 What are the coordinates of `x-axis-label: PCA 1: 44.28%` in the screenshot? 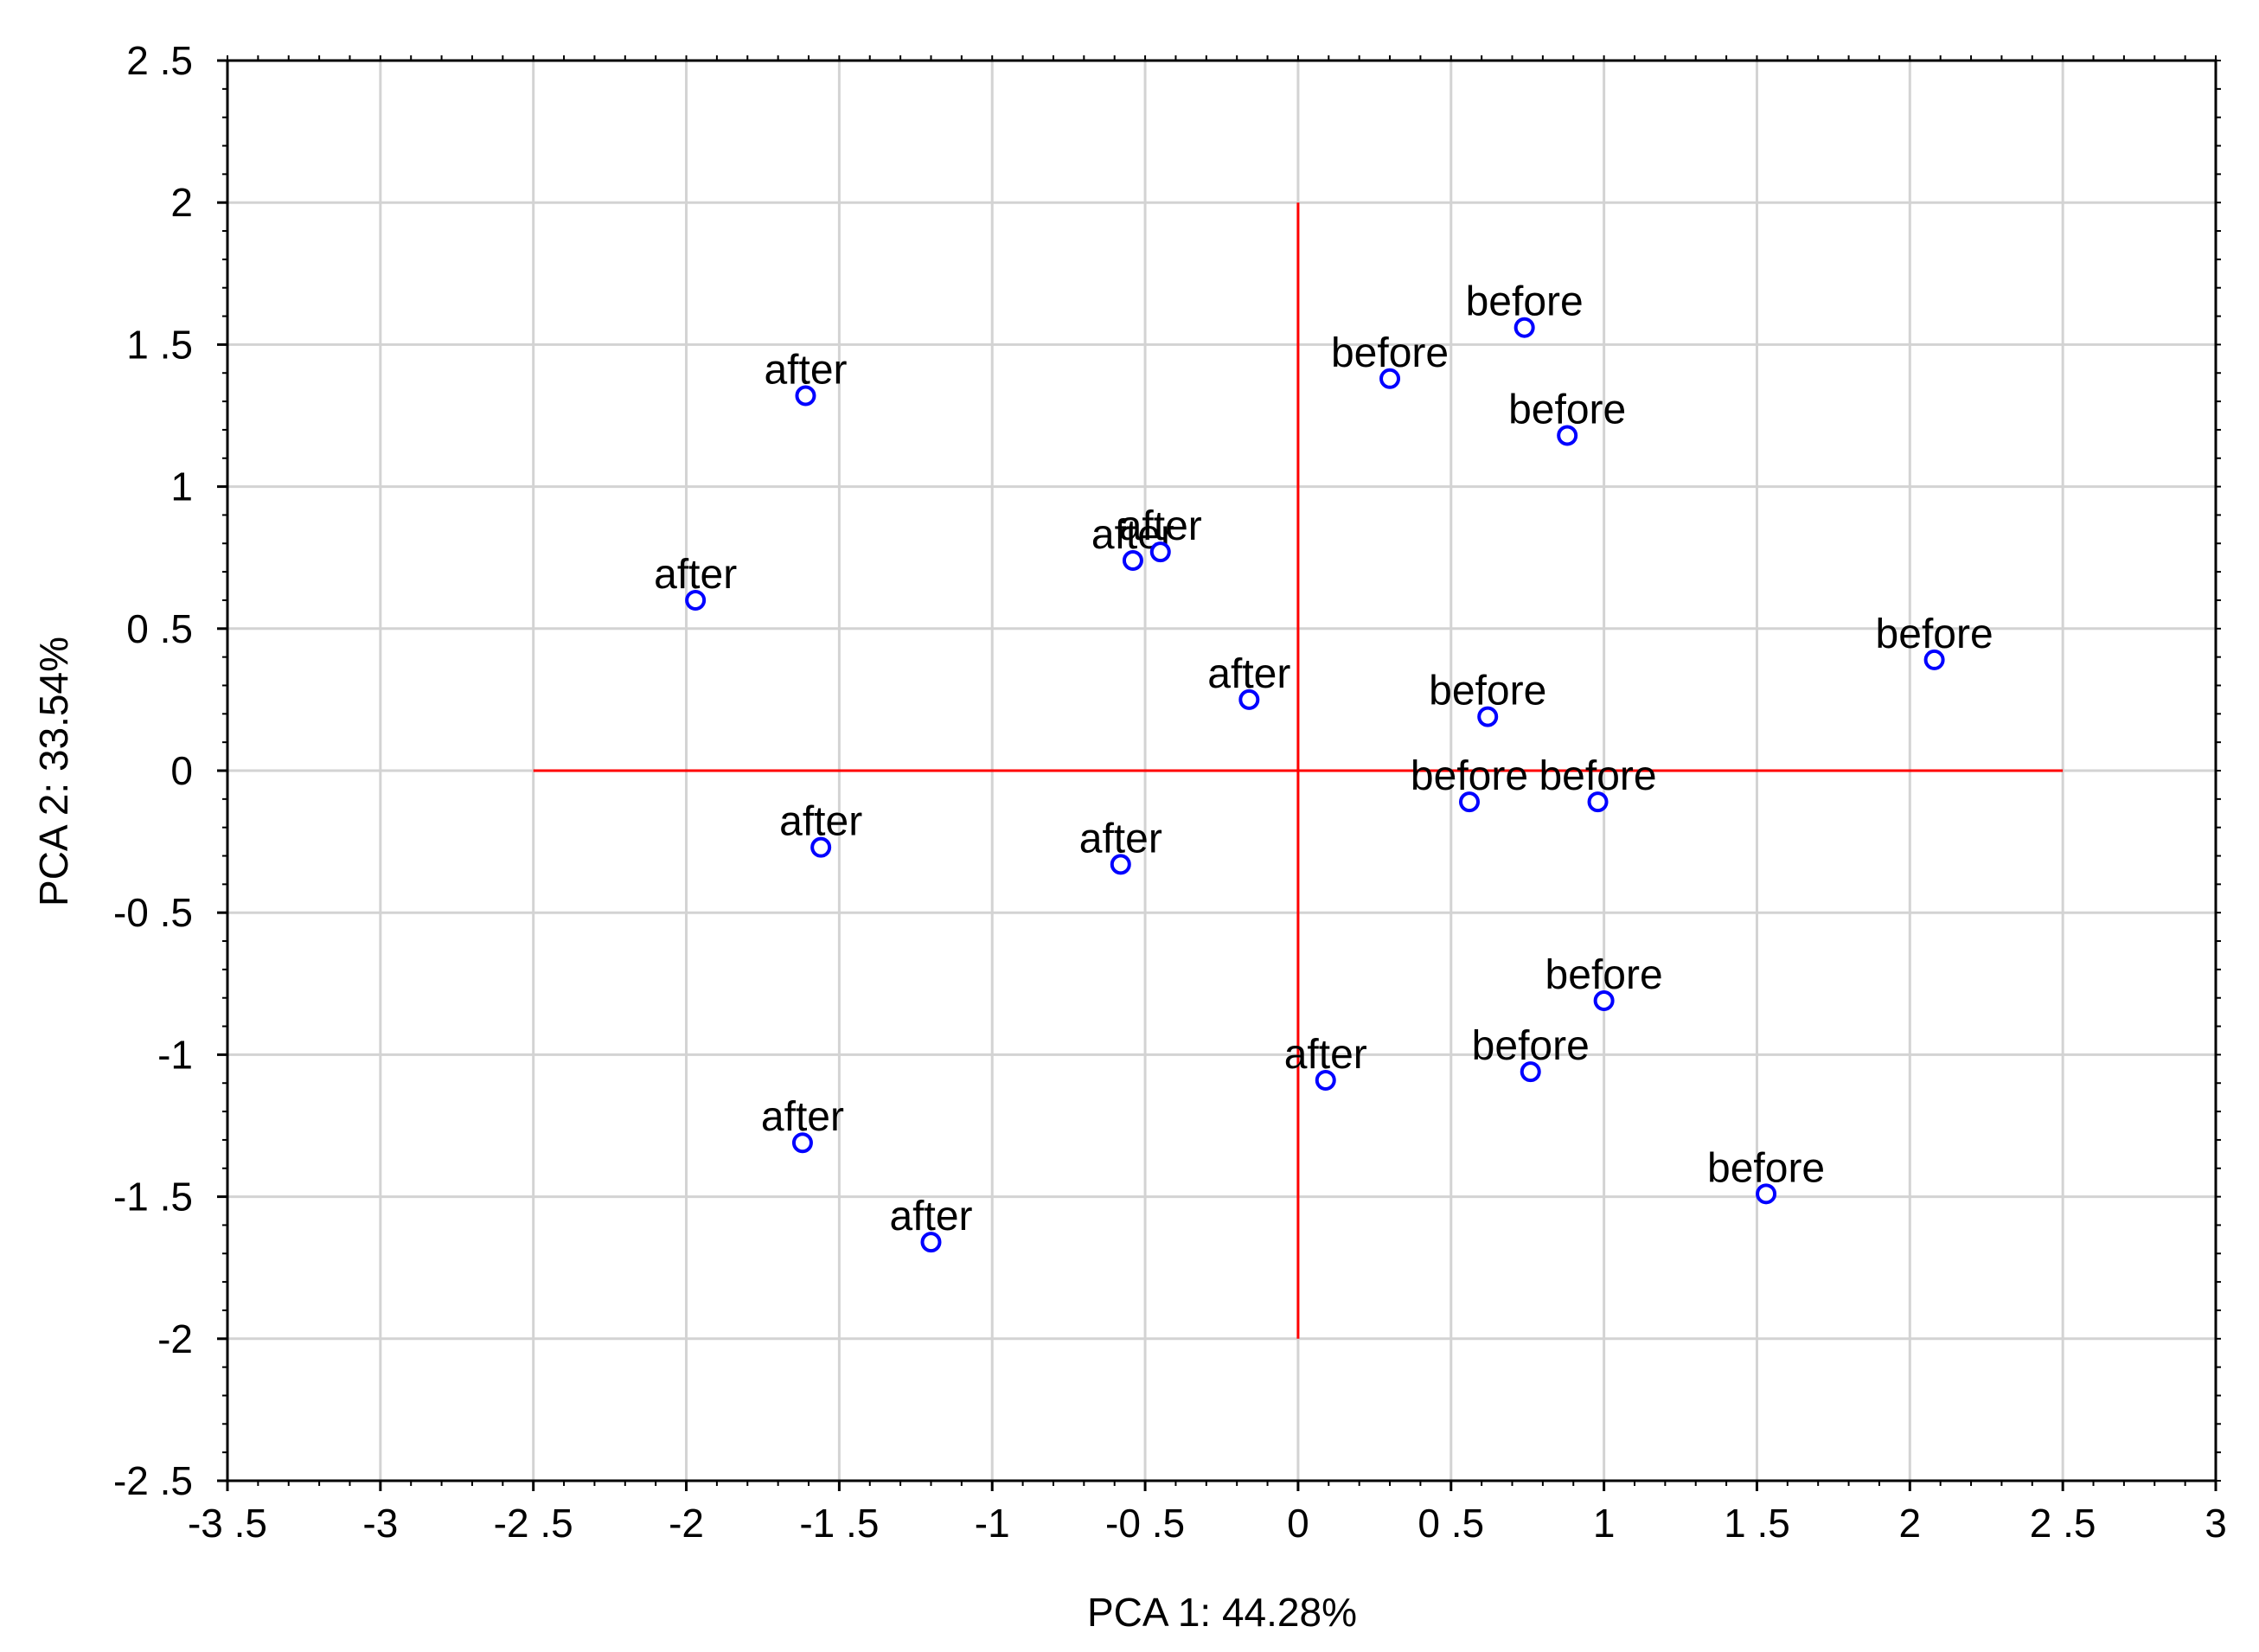 It's located at (1222, 1613).